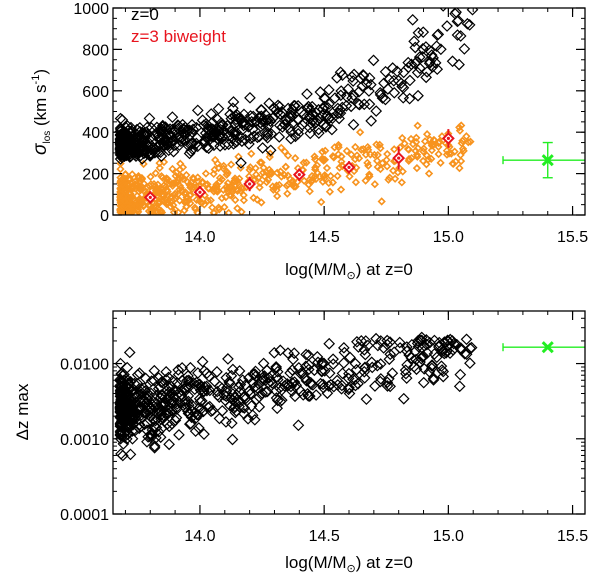  What do you see at coordinates (349, 564) in the screenshot?
I see `bottom-x-axis-label: log(M/M⊙) at z=0` at bounding box center [349, 564].